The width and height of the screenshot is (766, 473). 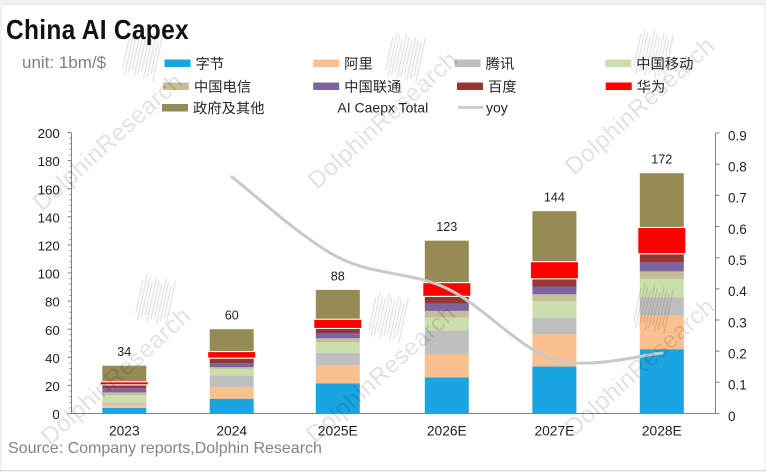 I want to click on svg-text: 0.2, so click(x=737, y=354).